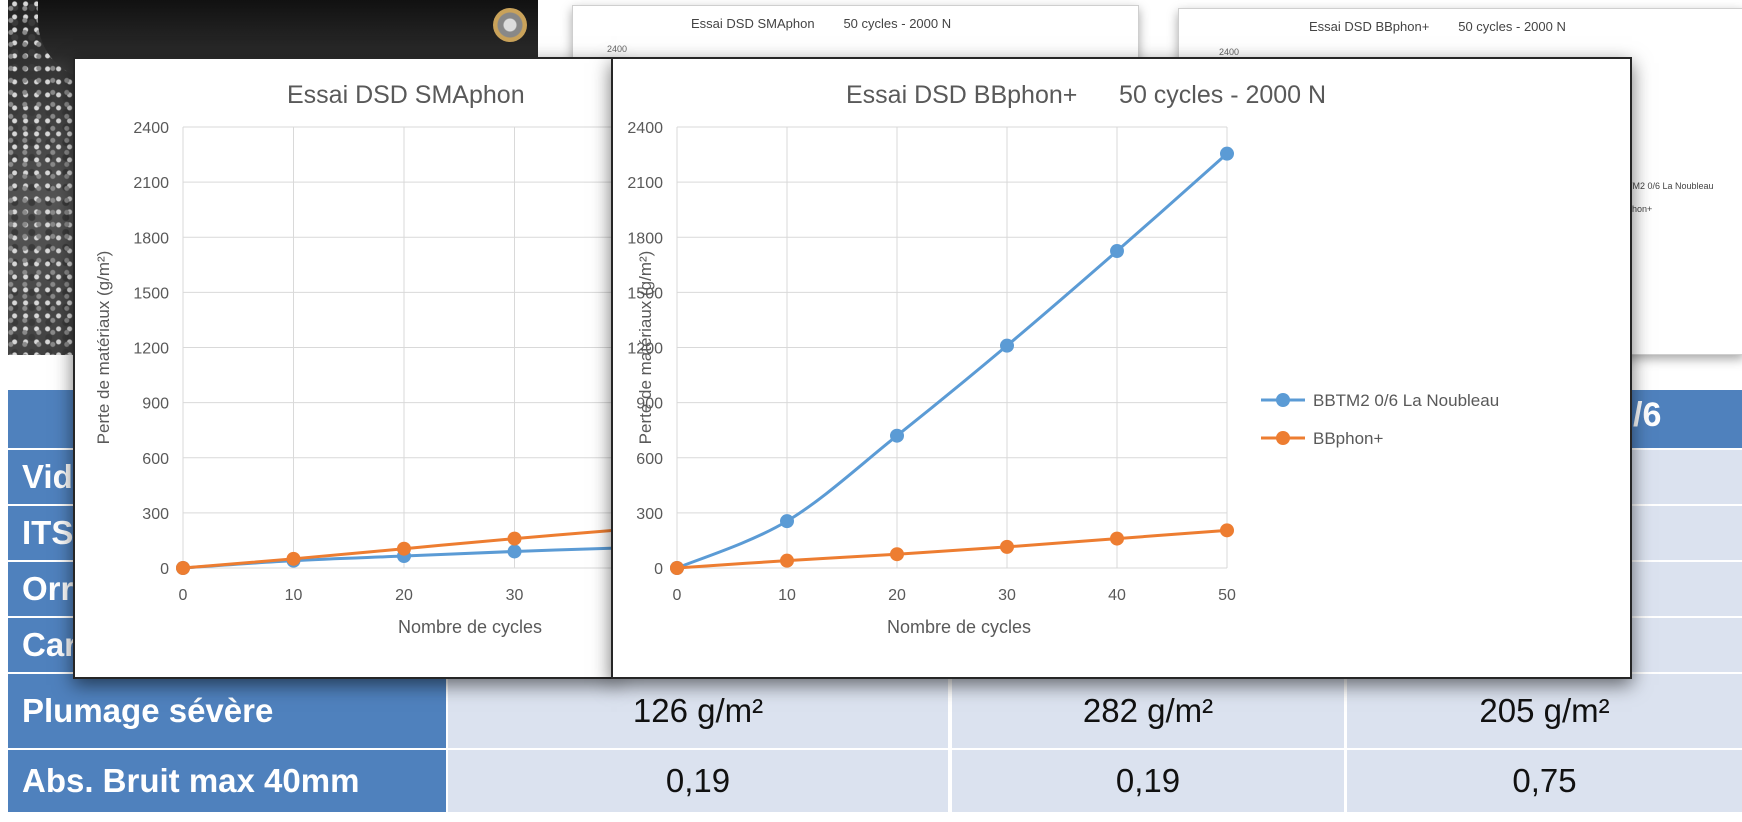  What do you see at coordinates (1348, 438) in the screenshot?
I see `legend-label: BBphon+` at bounding box center [1348, 438].